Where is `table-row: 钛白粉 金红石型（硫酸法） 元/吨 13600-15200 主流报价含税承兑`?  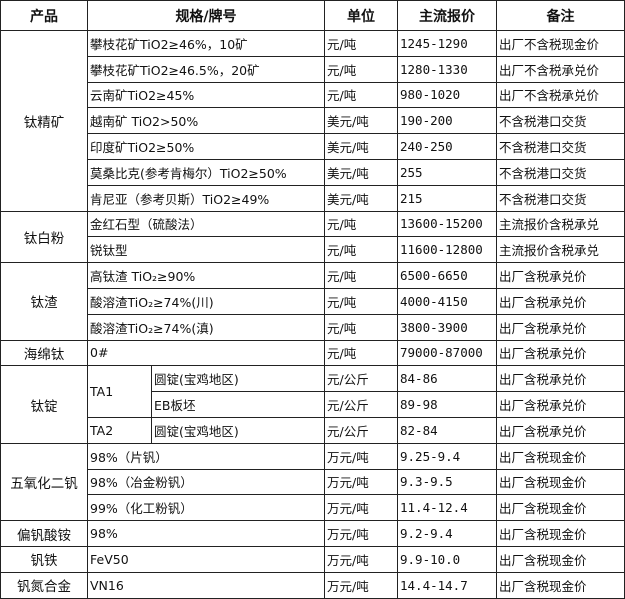
table-row: 钛白粉 金红石型（硫酸法） 元/吨 13600-15200 主流报价含税承兑 is located at coordinates (312, 237).